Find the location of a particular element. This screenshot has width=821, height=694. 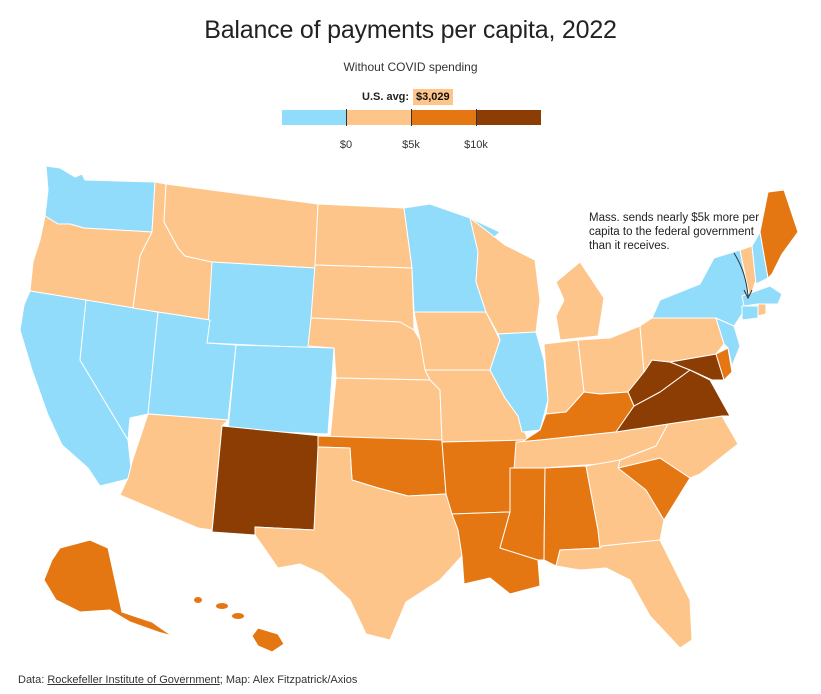

state-ia is located at coordinates (457, 341).